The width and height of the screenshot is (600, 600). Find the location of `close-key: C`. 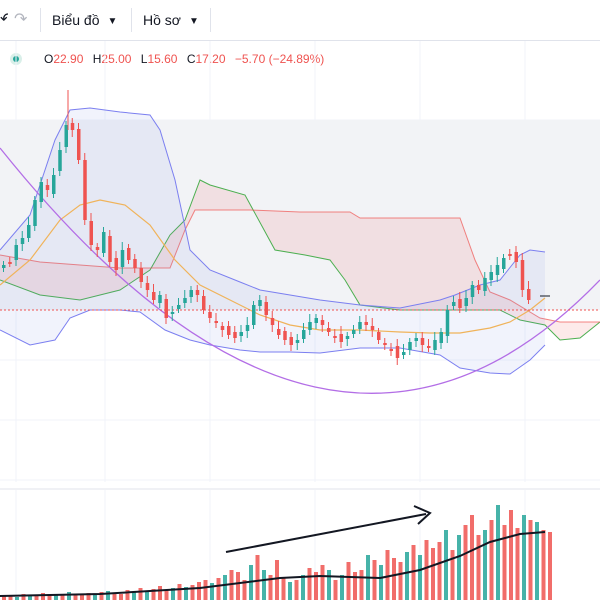

close-key: C is located at coordinates (191, 59).